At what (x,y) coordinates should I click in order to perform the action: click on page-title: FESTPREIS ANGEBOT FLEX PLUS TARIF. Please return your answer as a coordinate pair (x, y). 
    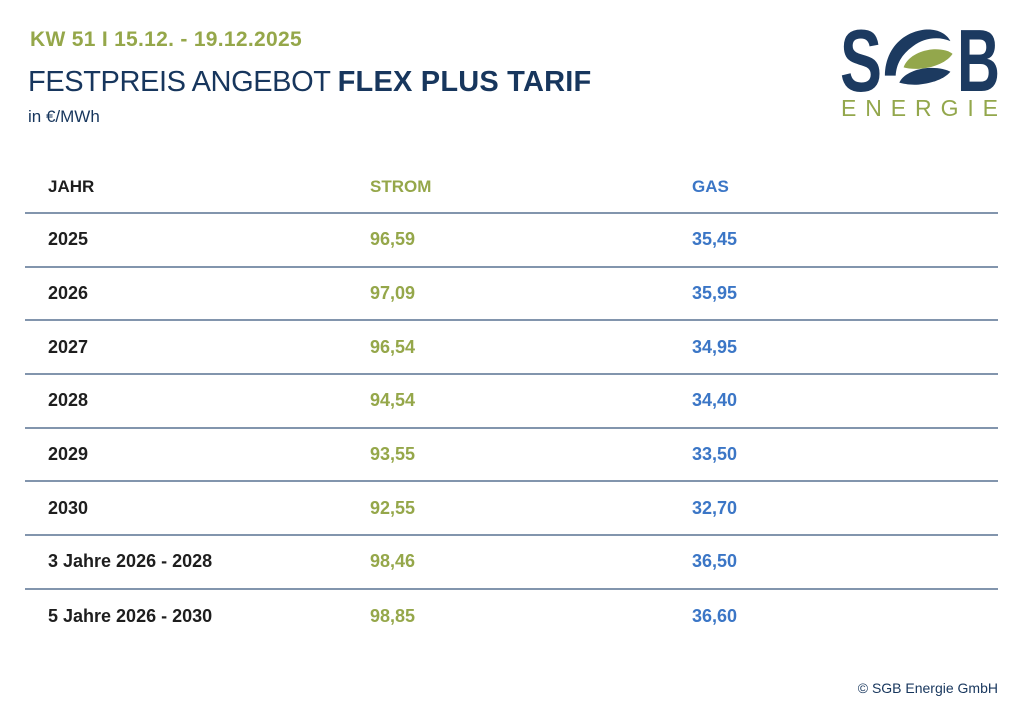
    Looking at the image, I should click on (309, 82).